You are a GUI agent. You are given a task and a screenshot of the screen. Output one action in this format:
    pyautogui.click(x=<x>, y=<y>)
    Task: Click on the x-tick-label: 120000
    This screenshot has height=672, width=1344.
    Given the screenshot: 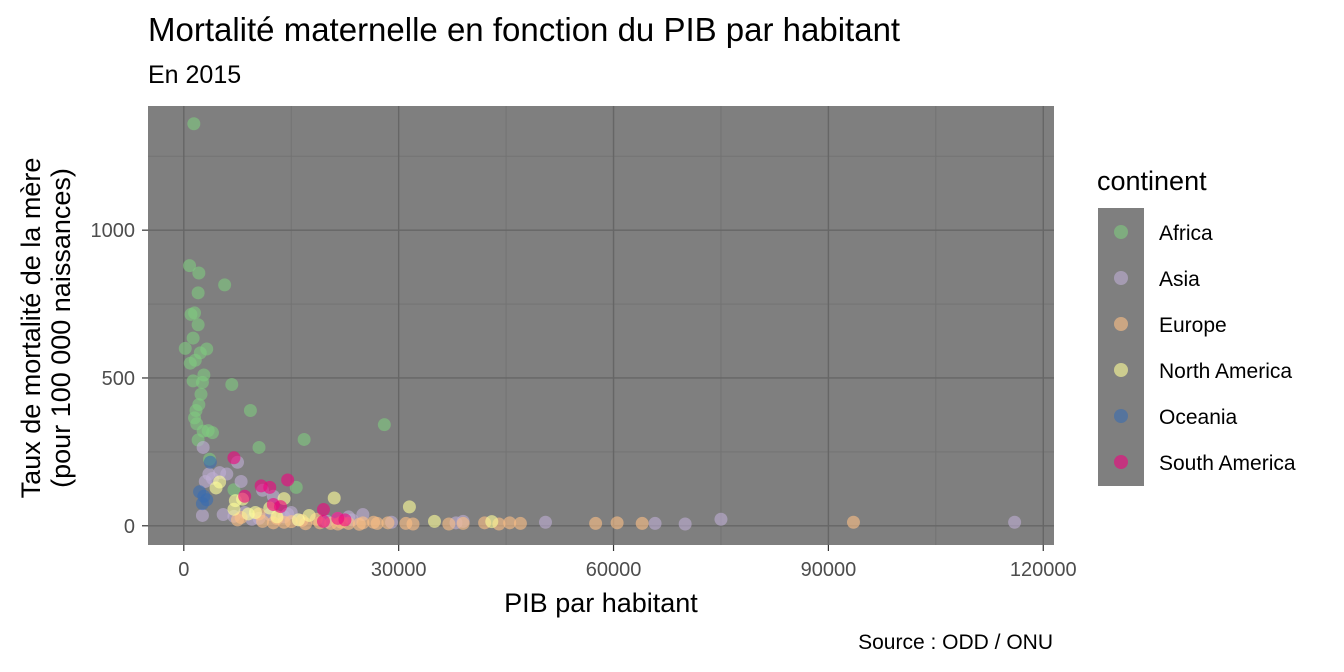 What is the action you would take?
    pyautogui.click(x=1043, y=570)
    